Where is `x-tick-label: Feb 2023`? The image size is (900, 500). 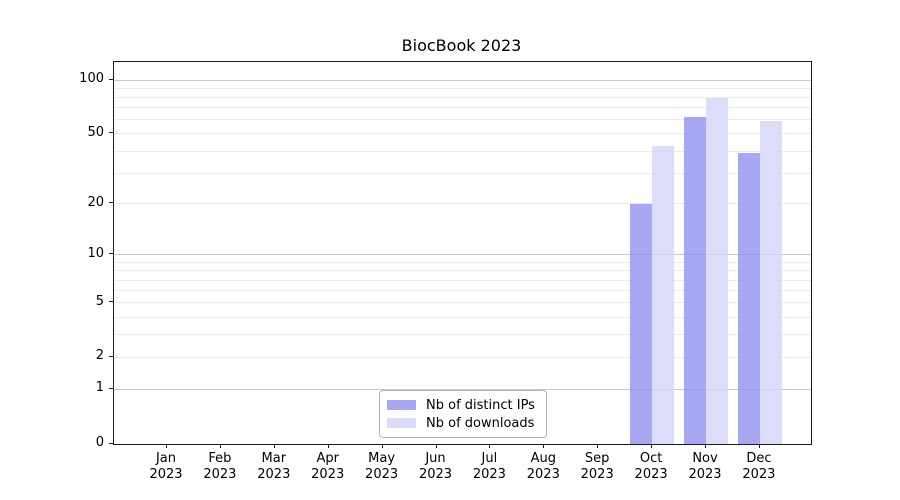
x-tick-label: Feb 2023 is located at coordinates (220, 466).